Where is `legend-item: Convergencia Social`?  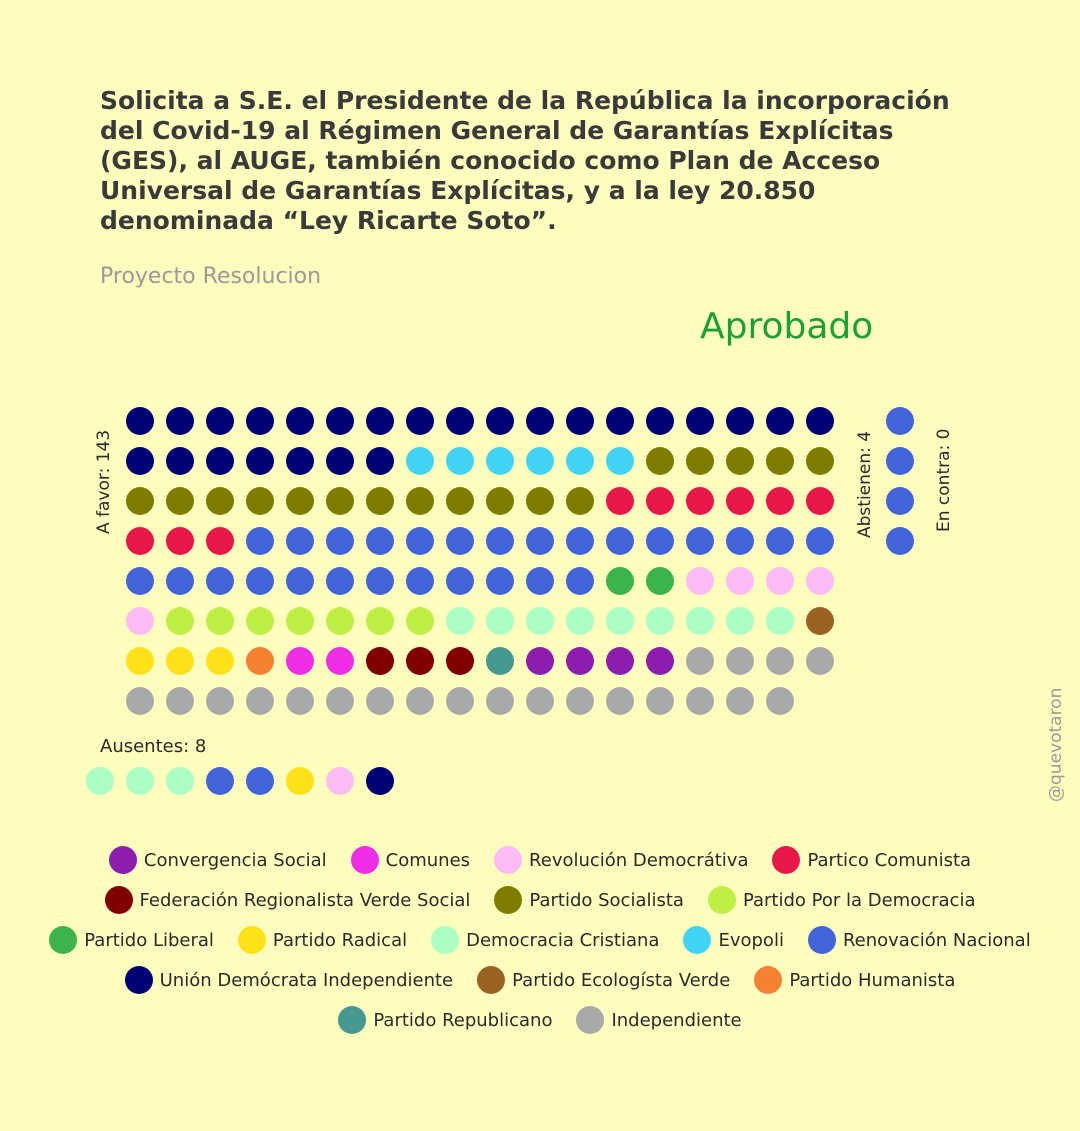
legend-item: Convergencia Social is located at coordinates (217, 860).